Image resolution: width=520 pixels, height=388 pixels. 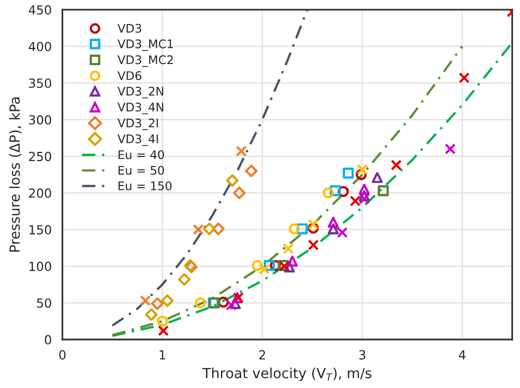 I want to click on legend-label: Eu = 150, so click(x=145, y=185).